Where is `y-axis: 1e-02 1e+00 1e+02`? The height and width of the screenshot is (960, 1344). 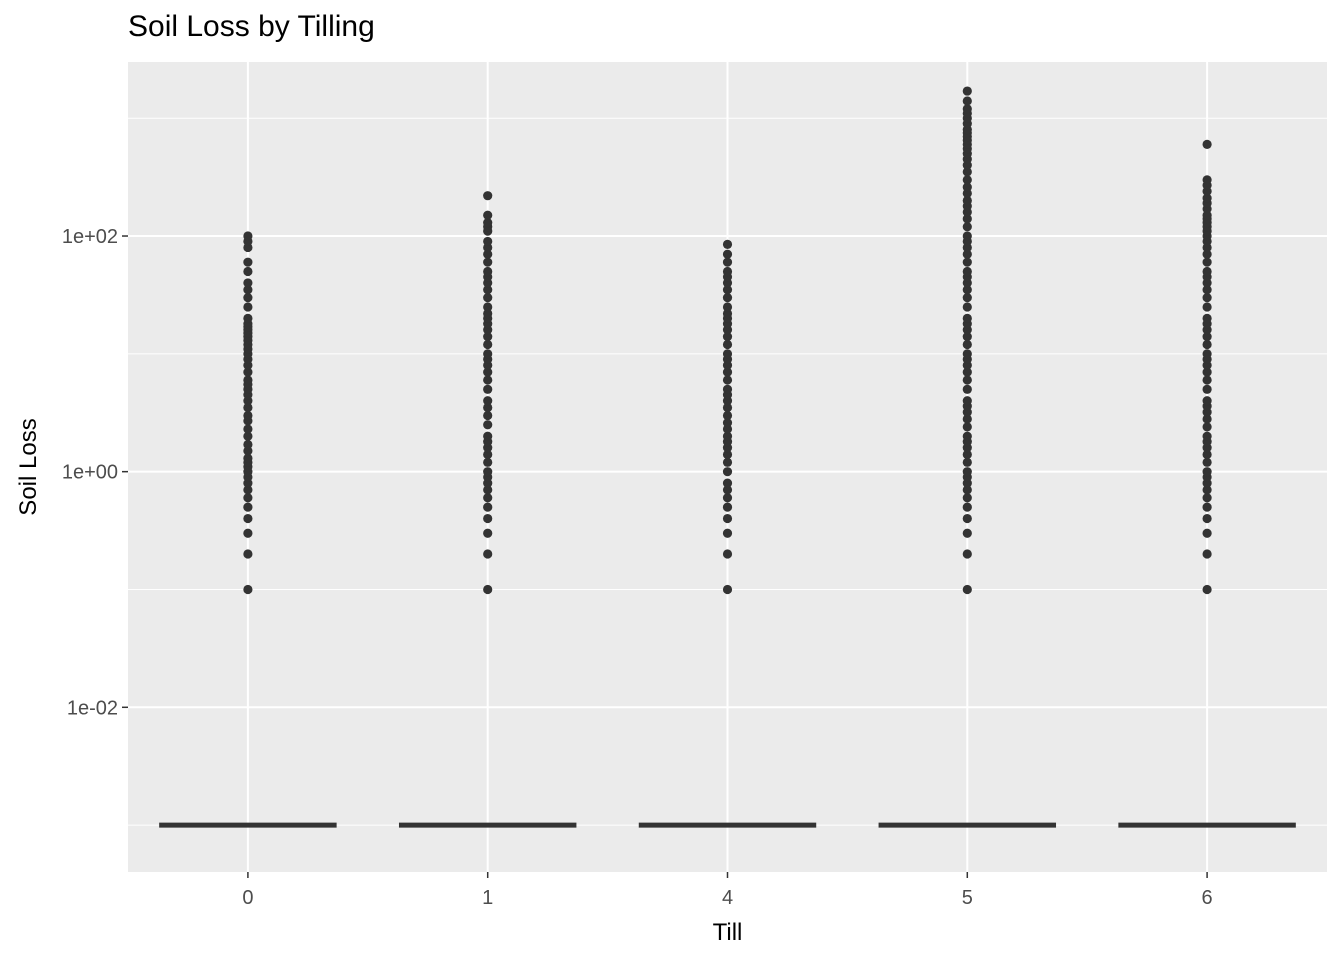 y-axis: 1e-02 1e+00 1e+02 is located at coordinates (95, 472).